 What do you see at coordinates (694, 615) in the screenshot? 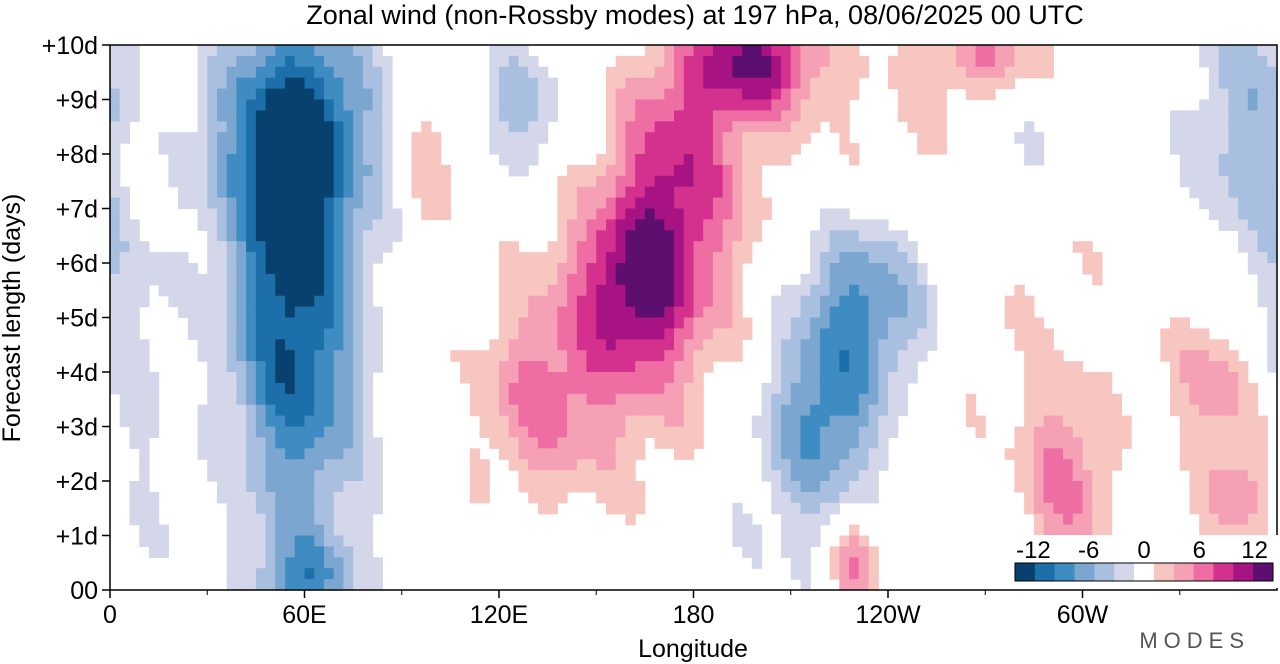
I see `x-tick-label: 180` at bounding box center [694, 615].